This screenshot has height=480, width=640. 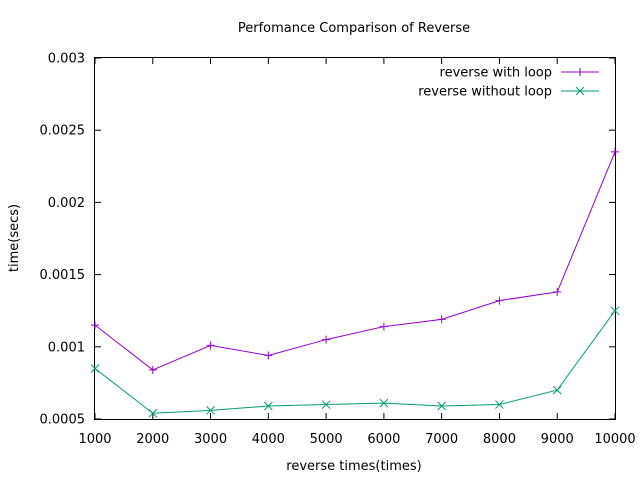 I want to click on y-tick-label: 0.003, so click(x=66, y=59).